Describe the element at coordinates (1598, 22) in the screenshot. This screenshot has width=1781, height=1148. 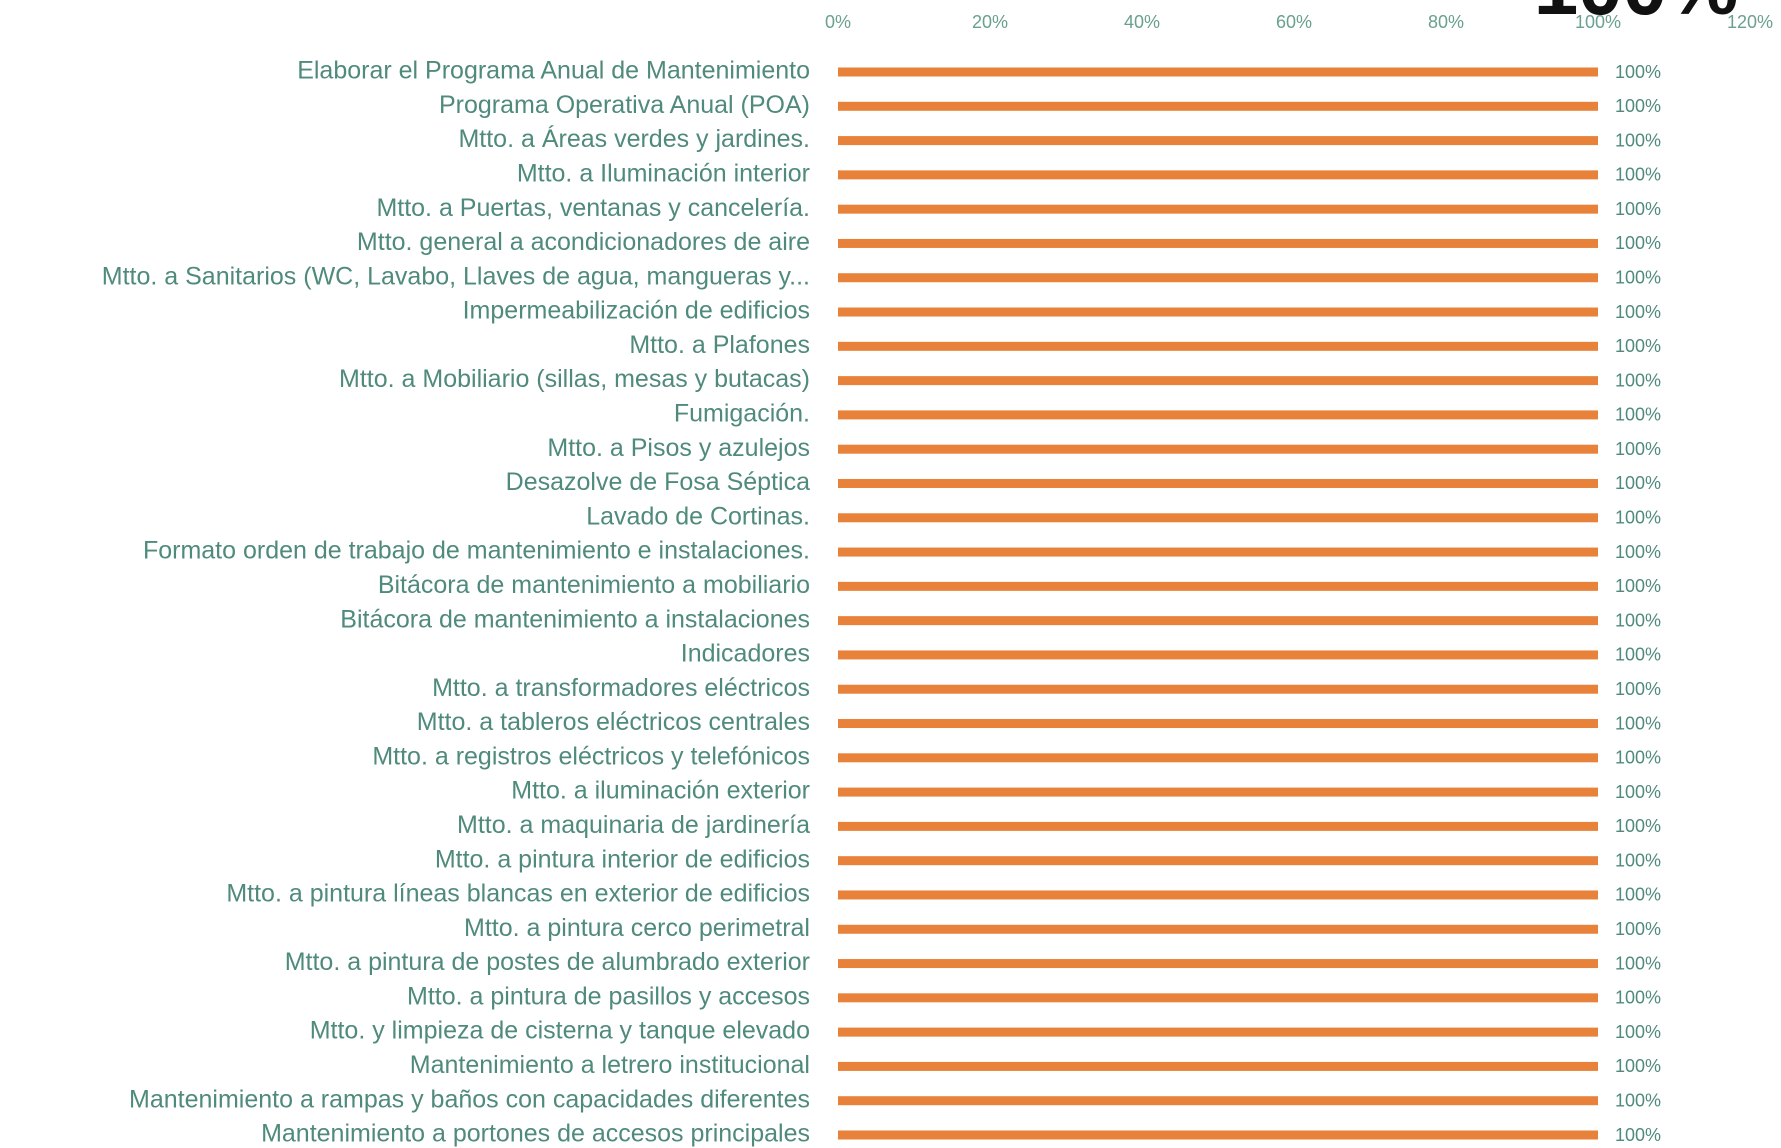
I see `x-tick-label: 100%` at that location.